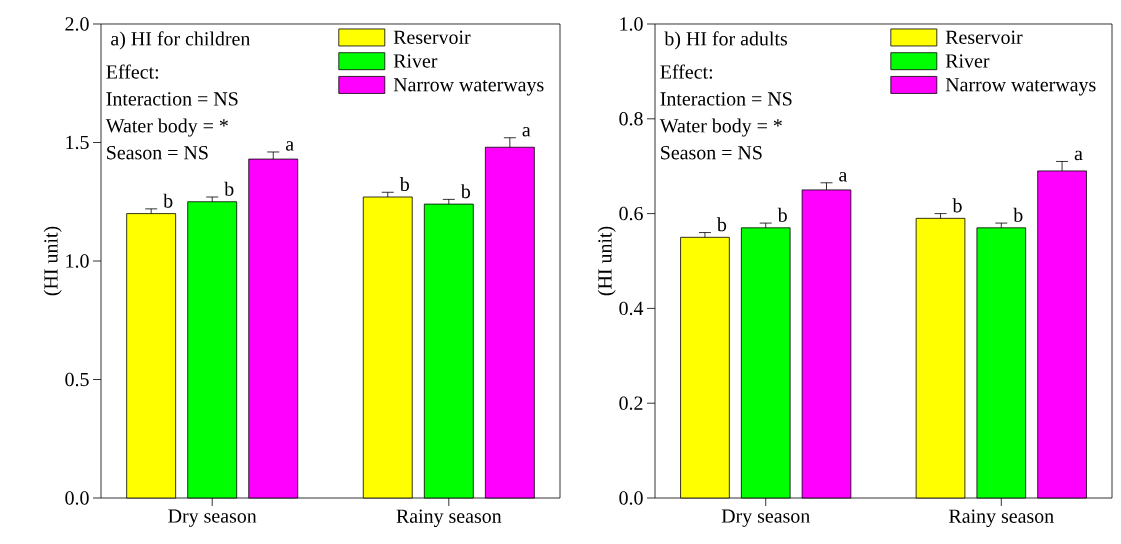 The width and height of the screenshot is (1121, 544). I want to click on y-tick-label: 0.4, so click(631, 308).